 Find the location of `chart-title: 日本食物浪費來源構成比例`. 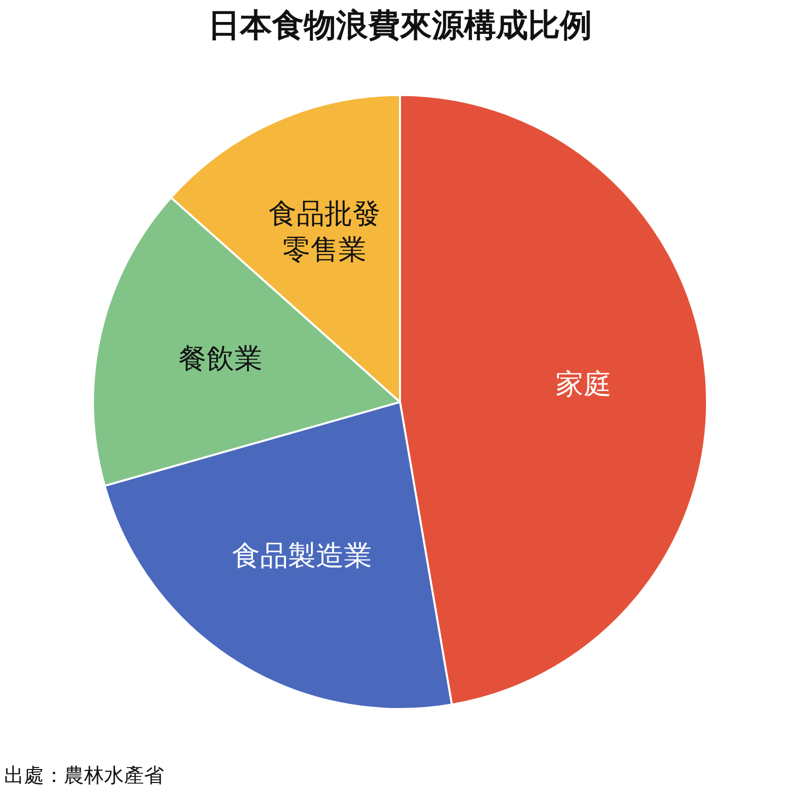

chart-title: 日本食物浪費來源構成比例 is located at coordinates (400, 25).